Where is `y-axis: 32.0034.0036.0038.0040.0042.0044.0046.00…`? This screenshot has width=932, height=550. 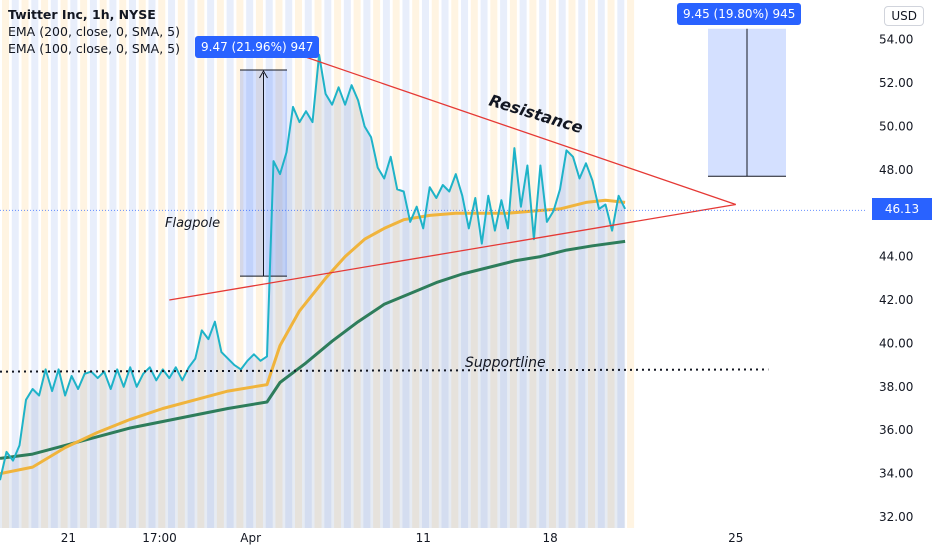 y-axis: 32.0034.0036.0038.0040.0042.0044.0046.00… is located at coordinates (899, 275).